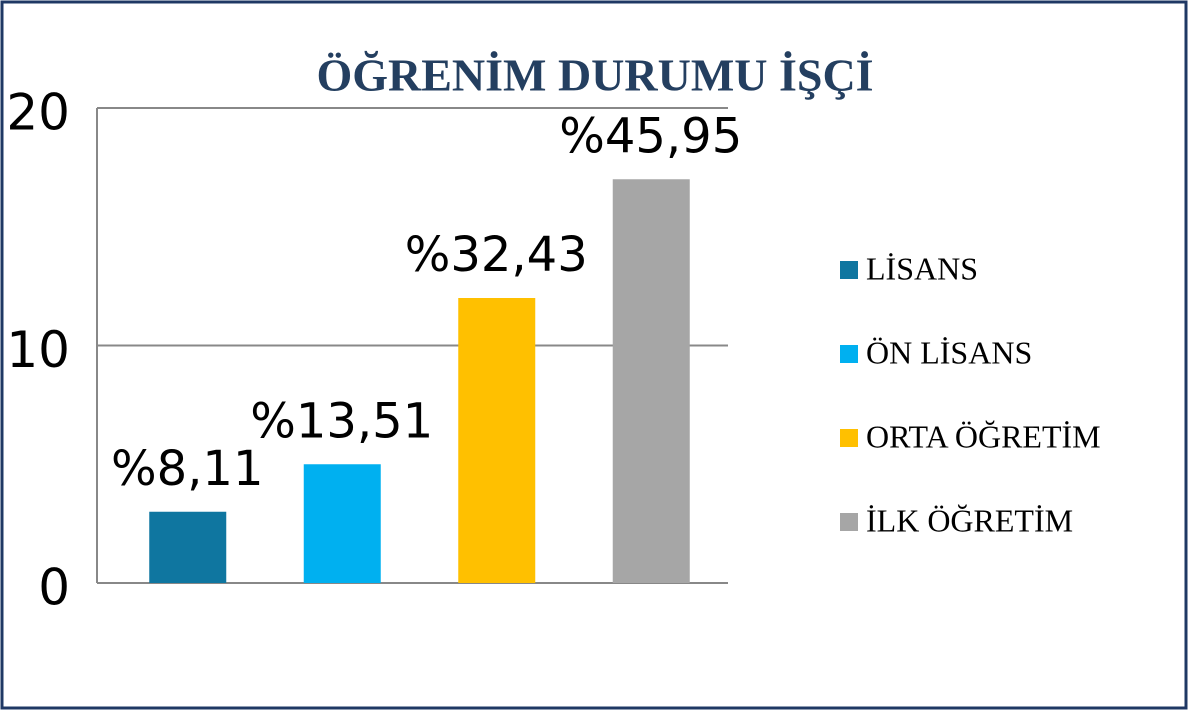  I want to click on y-tick-label: 20, so click(38, 113).